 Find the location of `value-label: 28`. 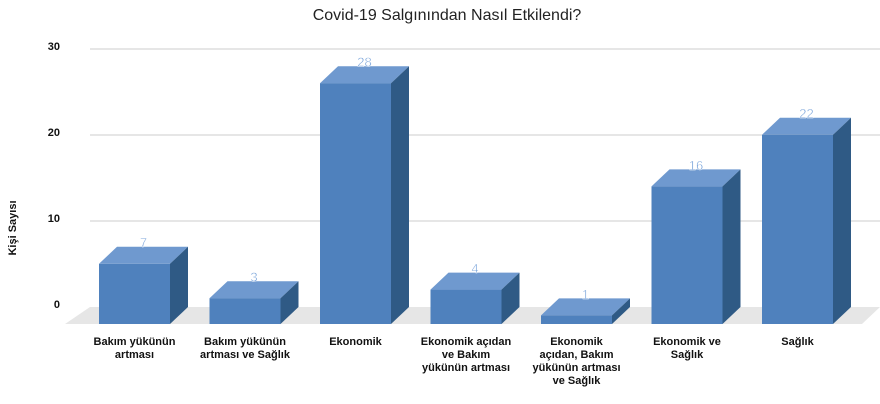

value-label: 28 is located at coordinates (364, 62).